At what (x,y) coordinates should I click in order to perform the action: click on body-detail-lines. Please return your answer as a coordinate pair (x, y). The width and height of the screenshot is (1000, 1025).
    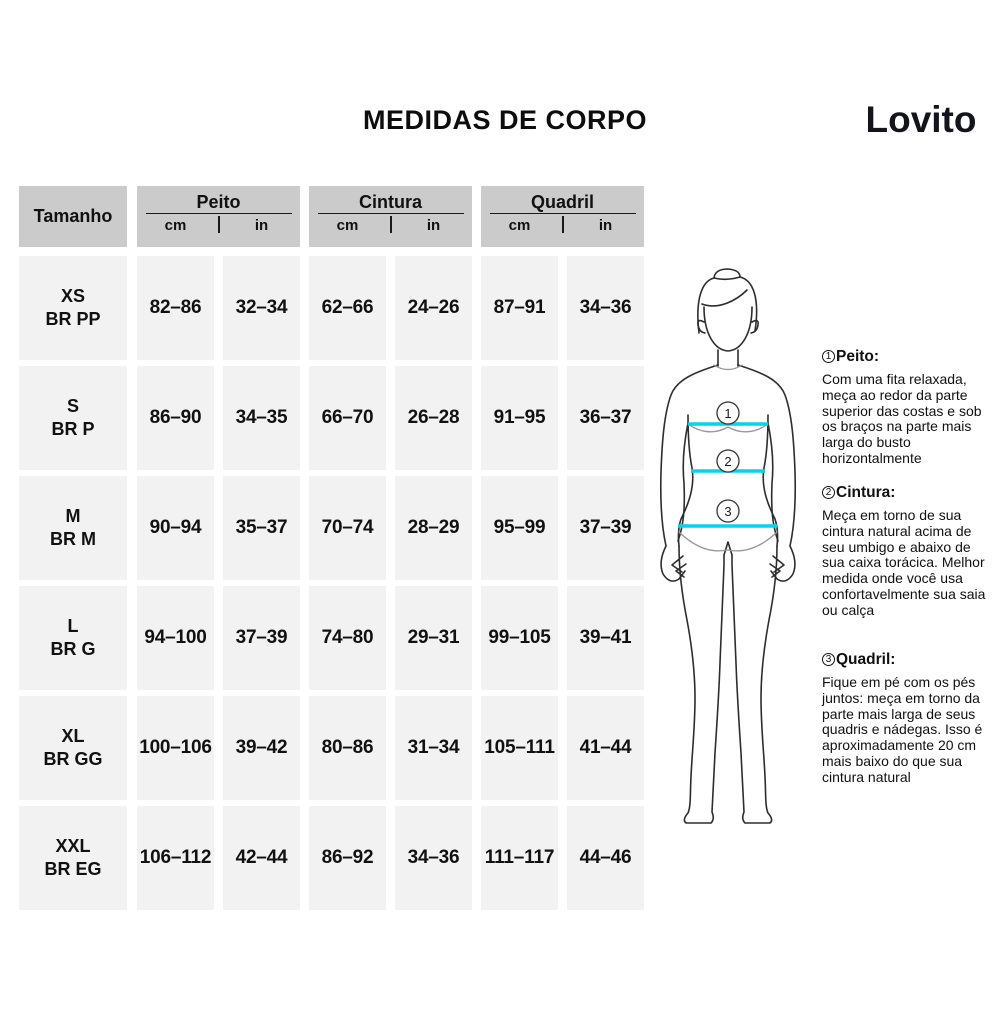
    Looking at the image, I should click on (728, 458).